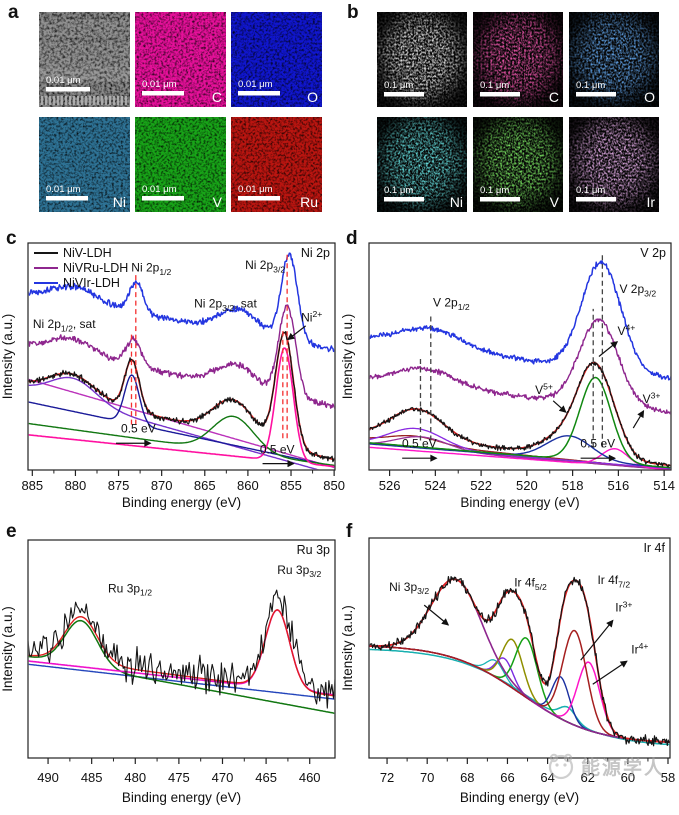  What do you see at coordinates (587, 777) in the screenshot?
I see `x-tick-f-62: 62` at bounding box center [587, 777].